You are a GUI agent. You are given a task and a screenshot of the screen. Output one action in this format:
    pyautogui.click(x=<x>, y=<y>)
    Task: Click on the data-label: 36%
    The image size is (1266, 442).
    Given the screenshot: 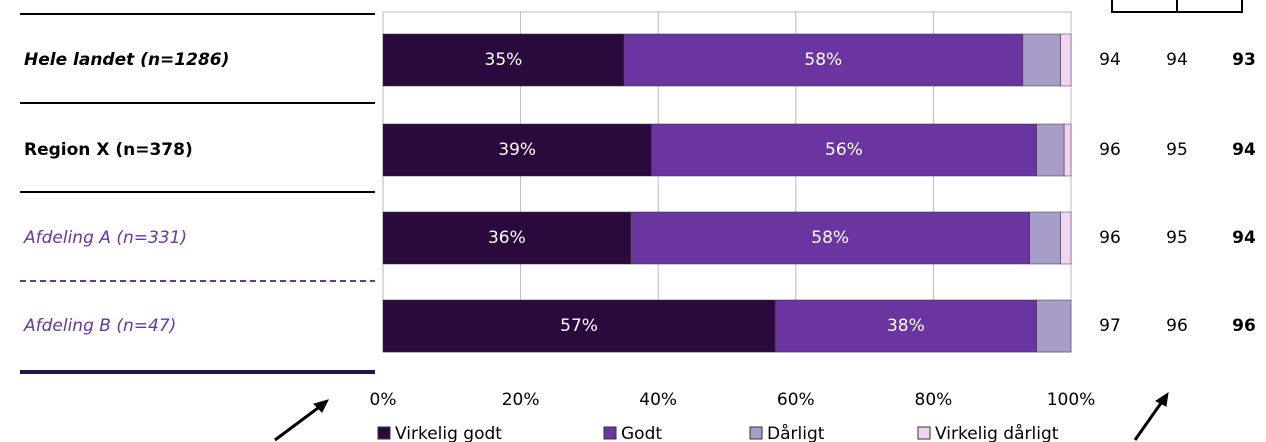 What is the action you would take?
    pyautogui.click(x=507, y=238)
    